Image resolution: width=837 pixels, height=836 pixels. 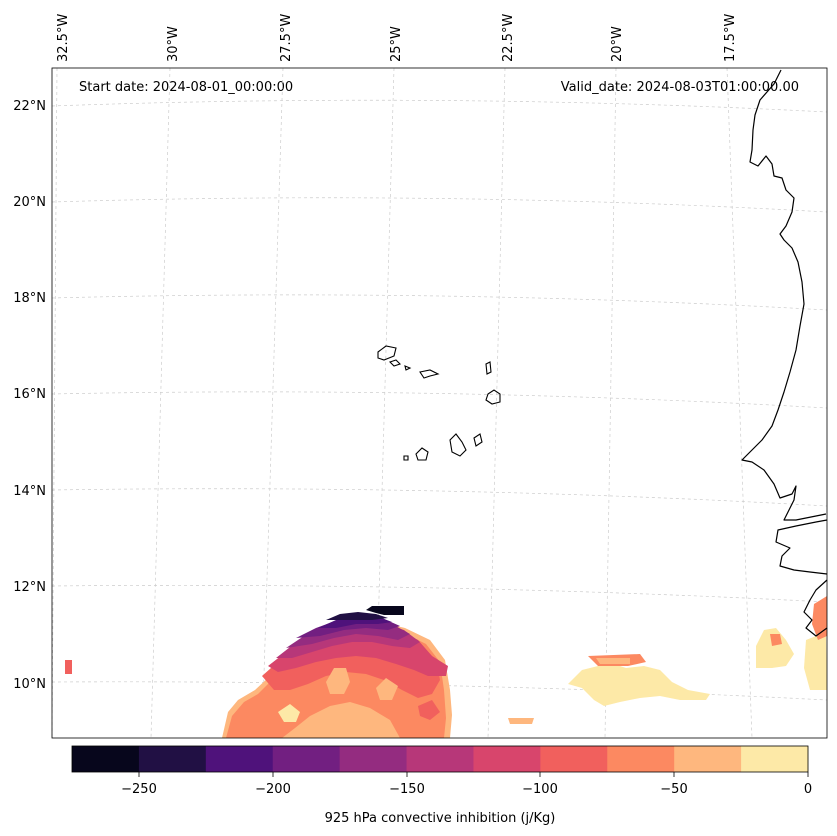 What do you see at coordinates (473, 774) in the screenshot?
I see `colorbar-ticks` at bounding box center [473, 774].